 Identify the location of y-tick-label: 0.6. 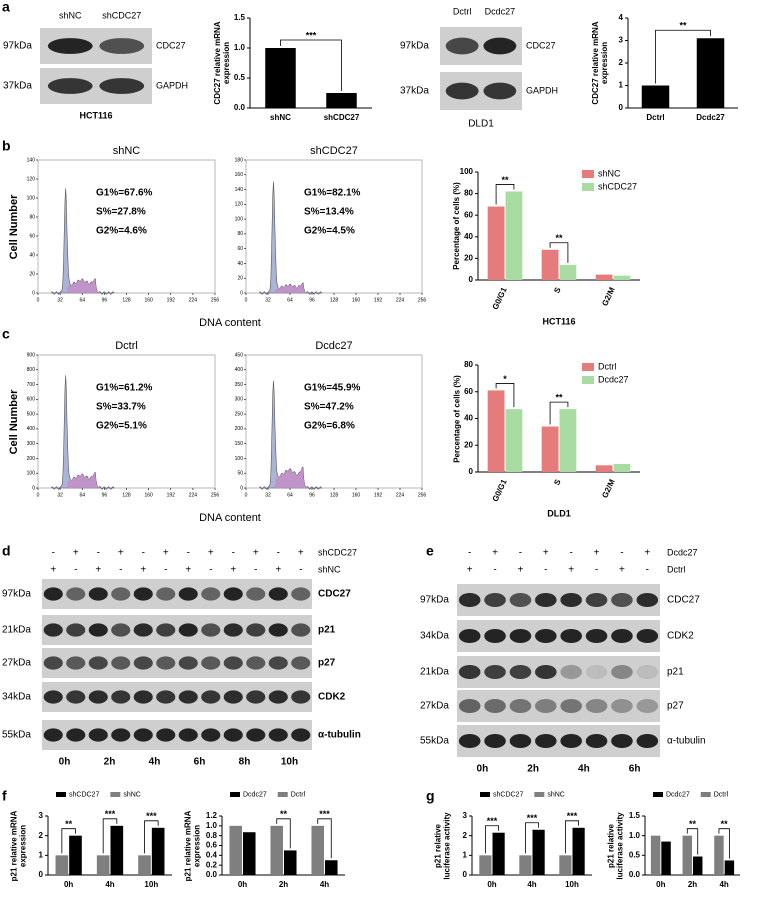
(212, 845).